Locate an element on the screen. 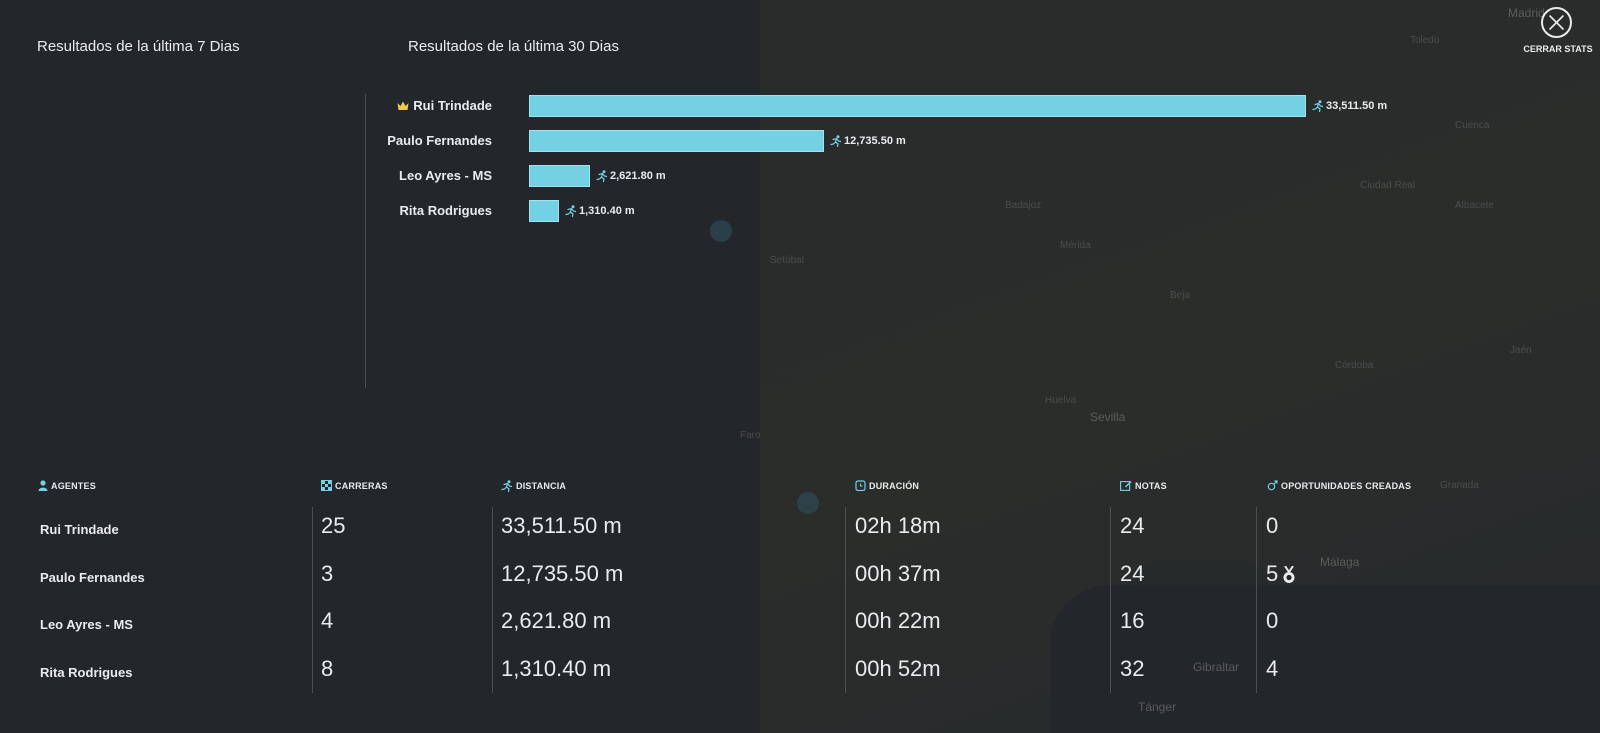 This screenshot has width=1600, height=733. map-coast is located at coordinates (1200, 590).